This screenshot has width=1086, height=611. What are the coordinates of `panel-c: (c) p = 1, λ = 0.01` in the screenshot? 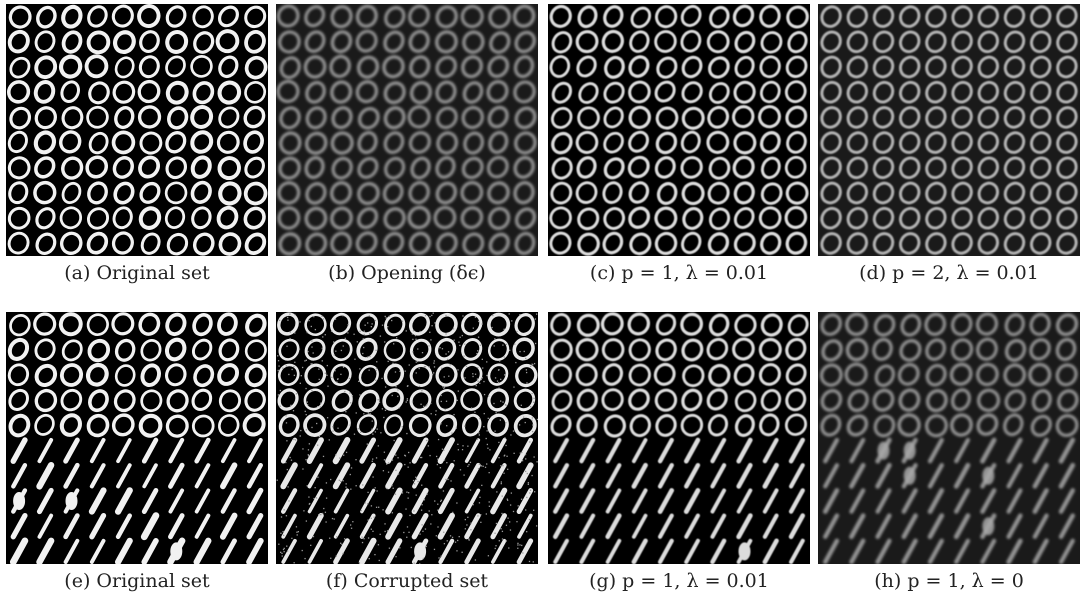 It's located at (679, 144).